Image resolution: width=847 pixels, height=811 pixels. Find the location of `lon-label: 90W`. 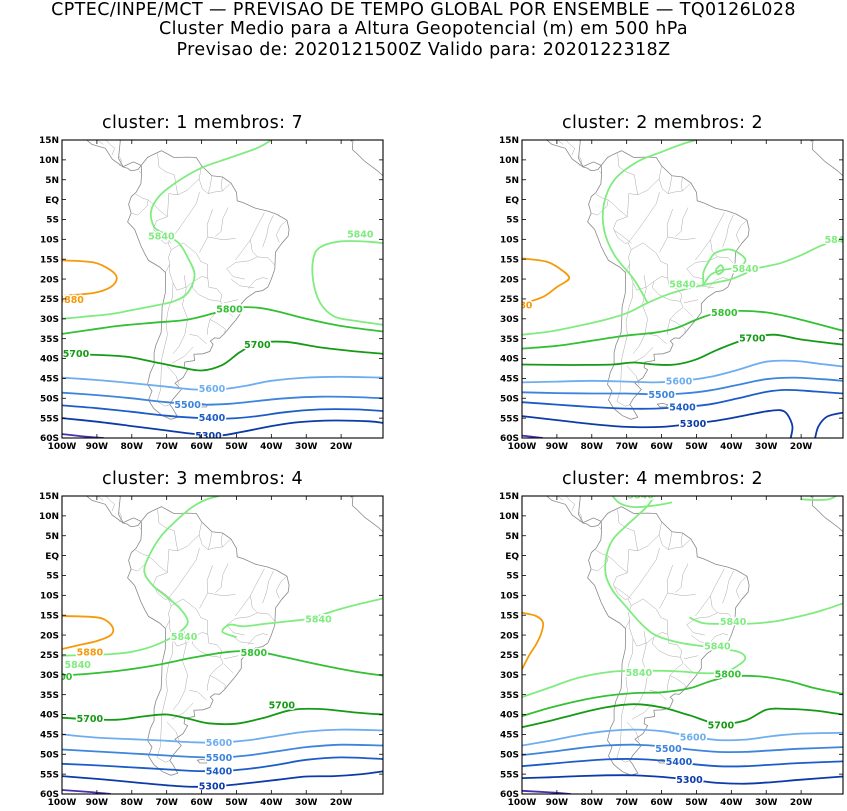

lon-label: 90W is located at coordinates (97, 447).